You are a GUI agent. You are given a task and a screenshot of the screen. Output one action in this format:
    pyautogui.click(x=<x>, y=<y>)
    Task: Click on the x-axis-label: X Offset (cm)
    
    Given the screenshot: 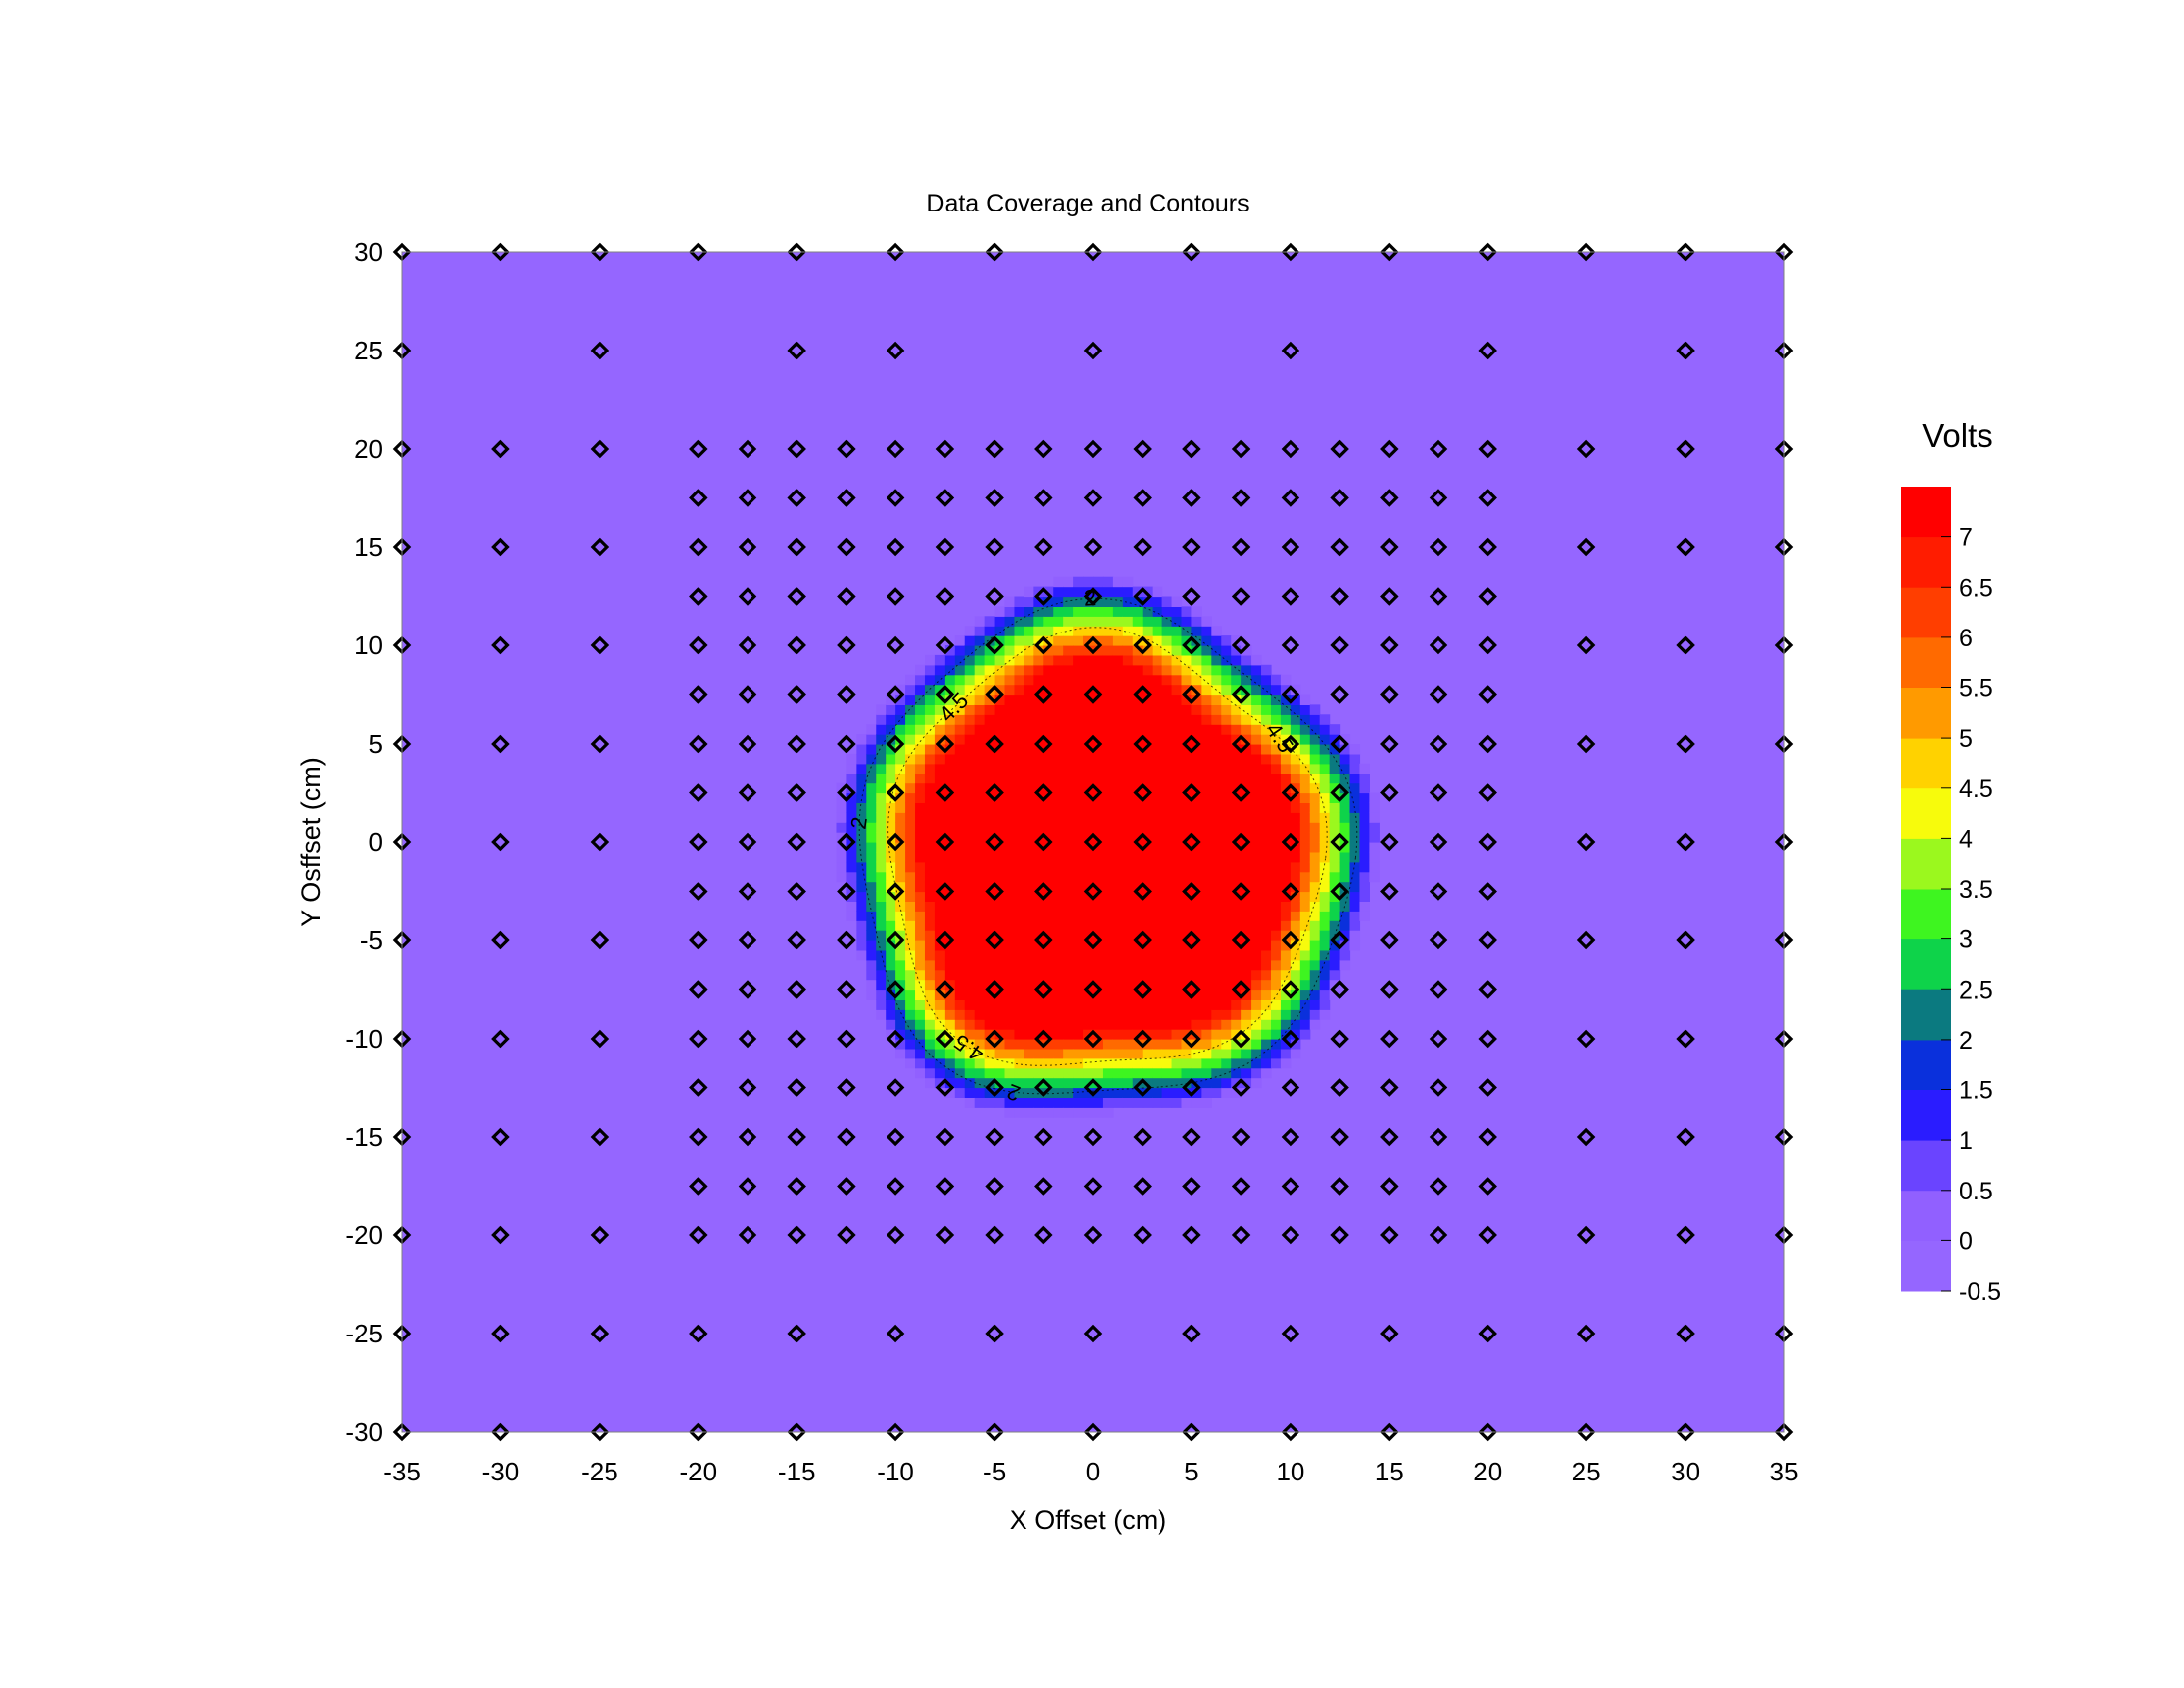 What is the action you would take?
    pyautogui.click(x=1088, y=1520)
    